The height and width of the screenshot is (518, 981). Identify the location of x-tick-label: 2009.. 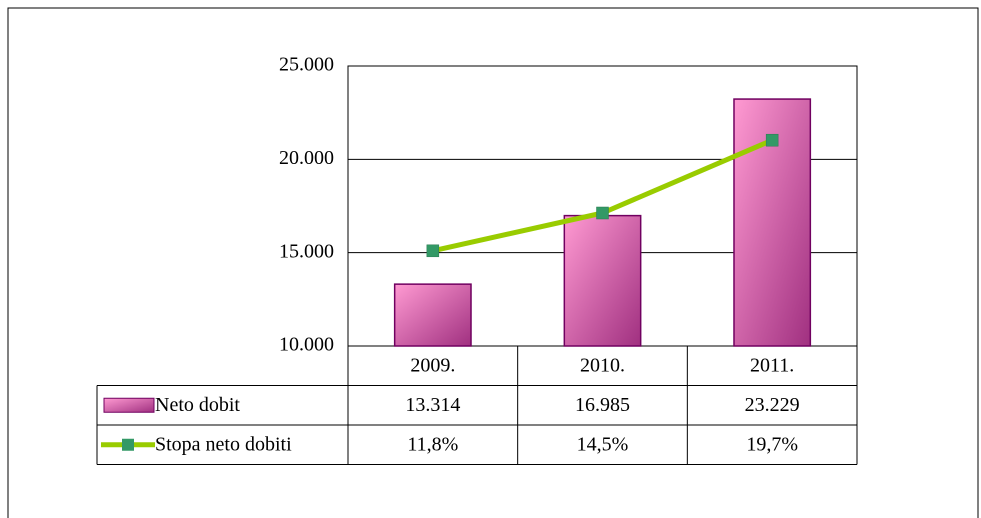
(432, 365).